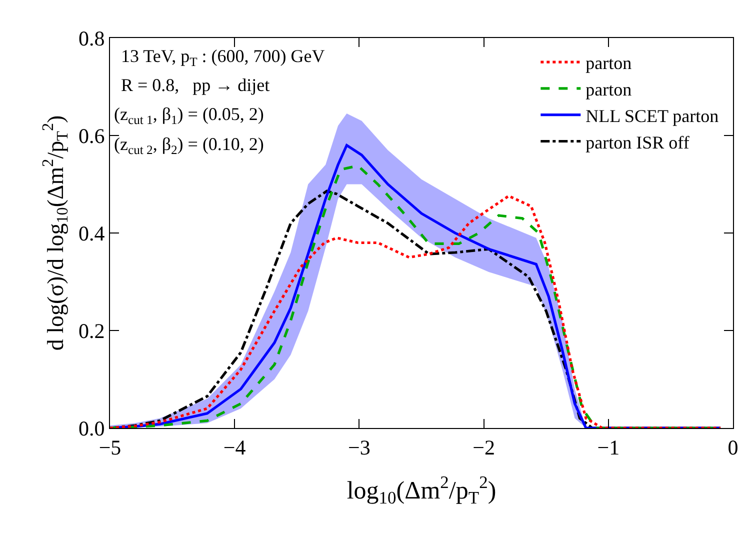 This screenshot has width=750, height=538. I want to click on legend-label: NLL SCET parton, so click(652, 116).